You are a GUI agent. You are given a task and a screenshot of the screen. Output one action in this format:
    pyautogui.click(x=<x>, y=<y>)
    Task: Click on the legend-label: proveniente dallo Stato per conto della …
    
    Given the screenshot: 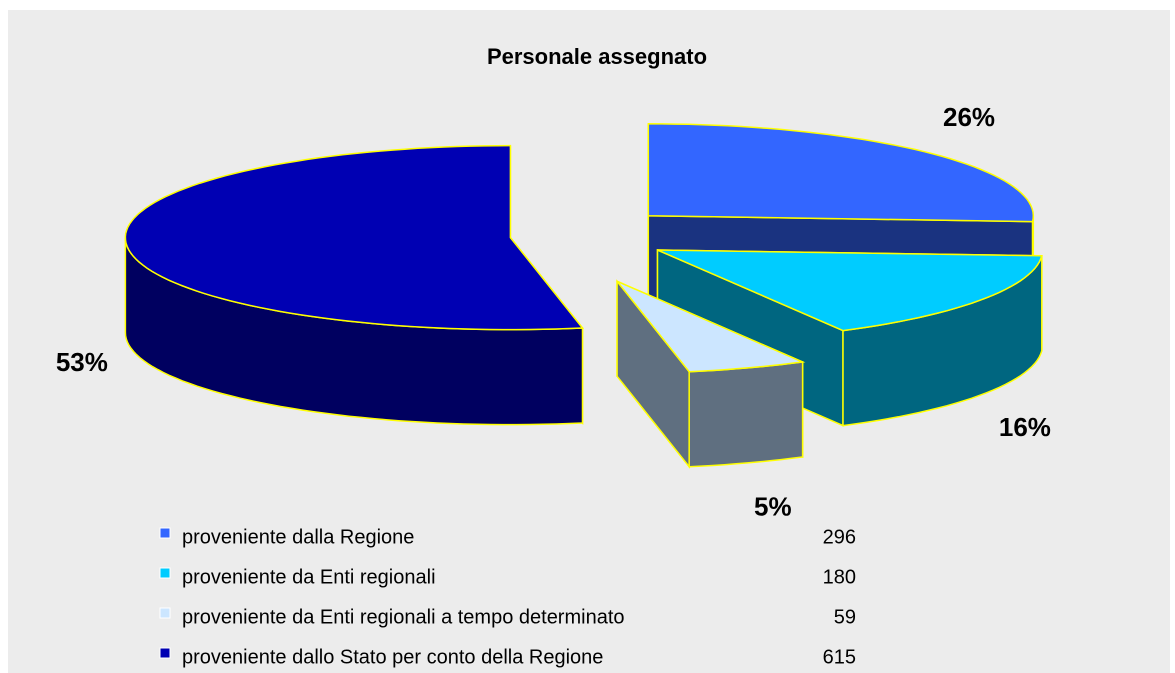 What is the action you would take?
    pyautogui.click(x=392, y=657)
    